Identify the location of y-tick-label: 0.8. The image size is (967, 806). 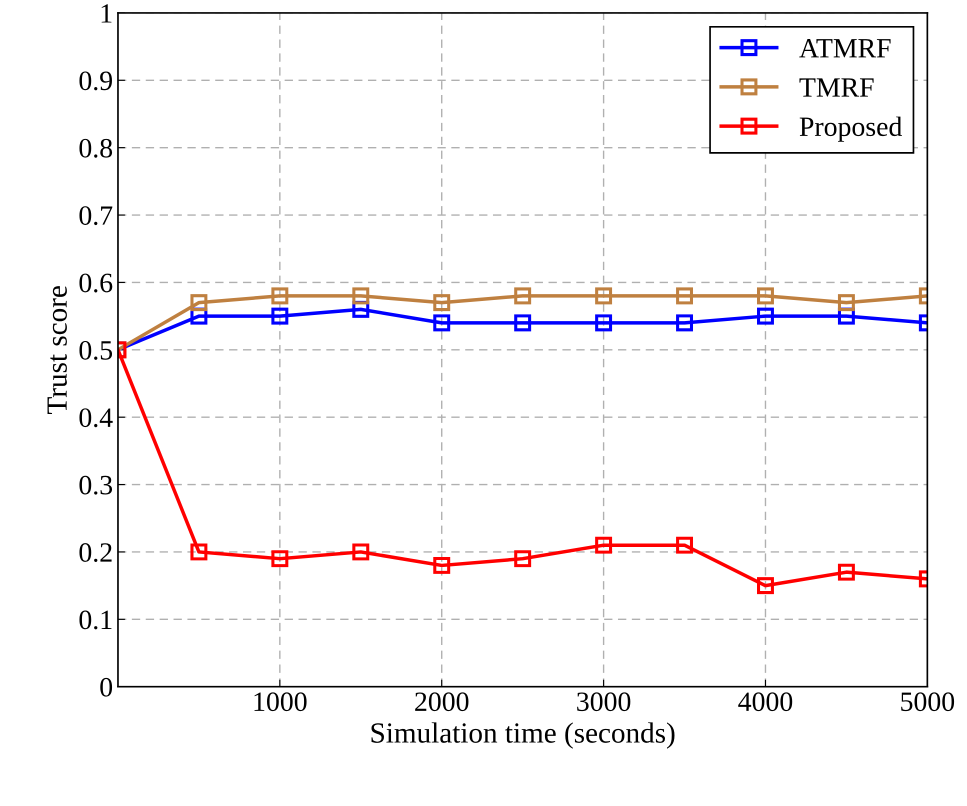
(95, 148).